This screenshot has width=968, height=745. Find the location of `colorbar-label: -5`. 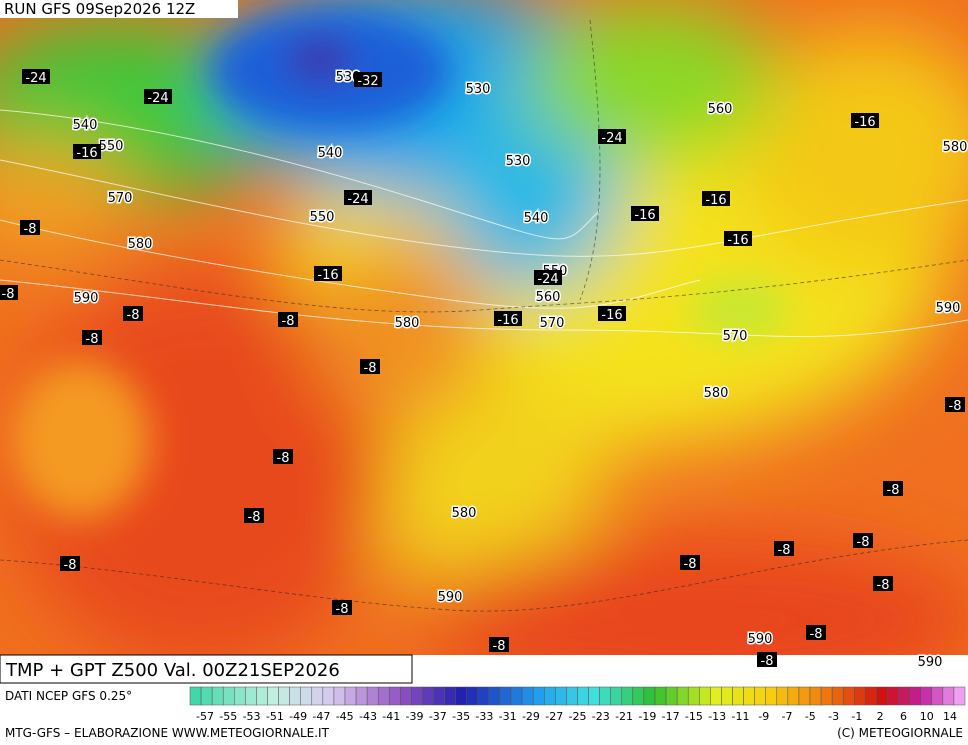

colorbar-label: -5 is located at coordinates (810, 716).